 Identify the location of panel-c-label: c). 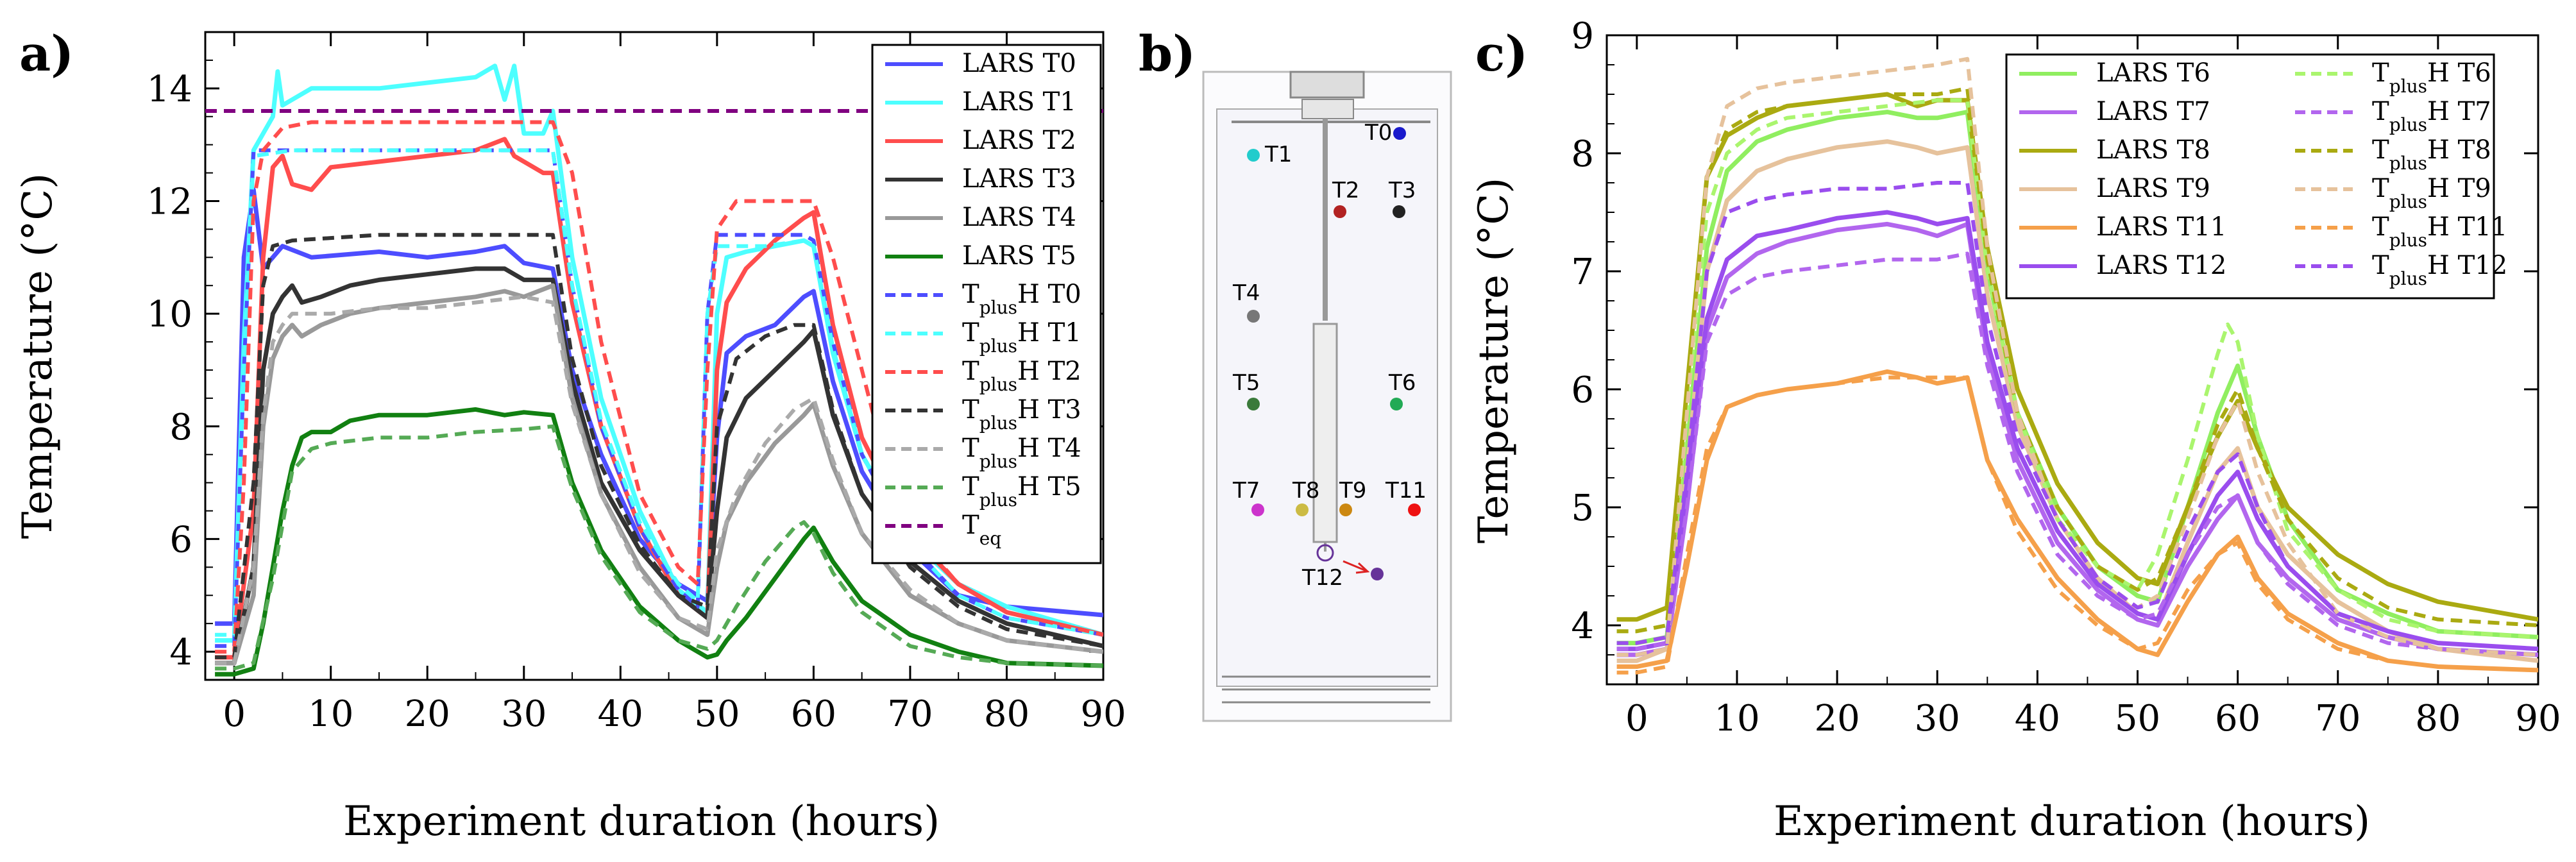
(1501, 53).